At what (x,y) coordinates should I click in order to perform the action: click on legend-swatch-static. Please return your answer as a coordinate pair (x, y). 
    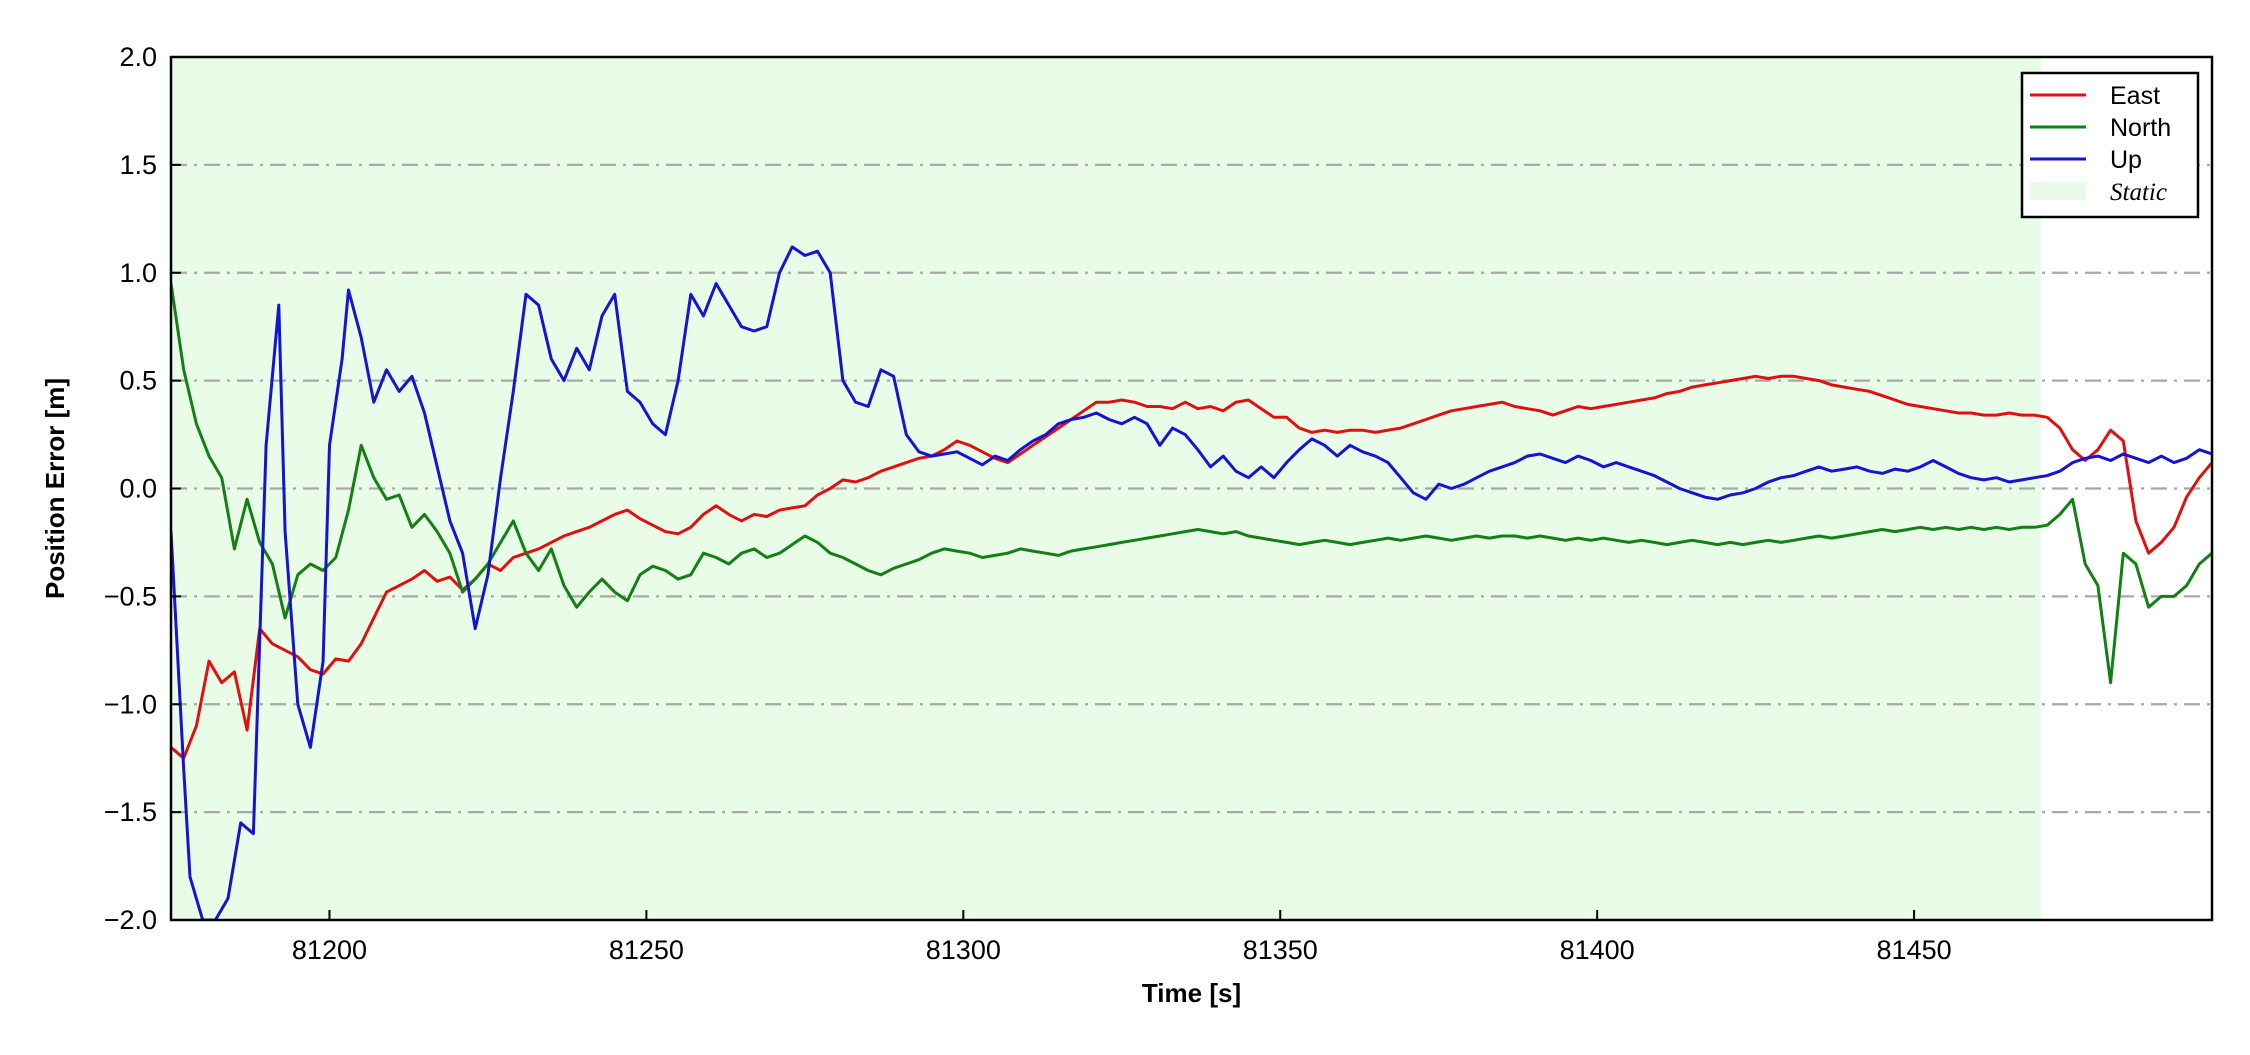
    Looking at the image, I should click on (2058, 191).